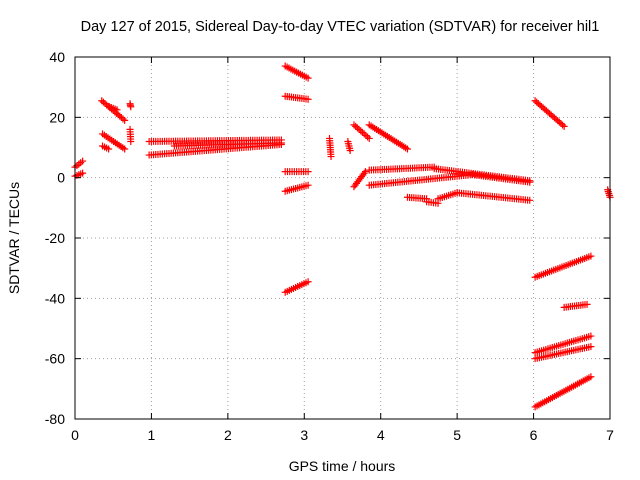 This screenshot has width=640, height=480. I want to click on y-tick-label: -20, so click(55, 238).